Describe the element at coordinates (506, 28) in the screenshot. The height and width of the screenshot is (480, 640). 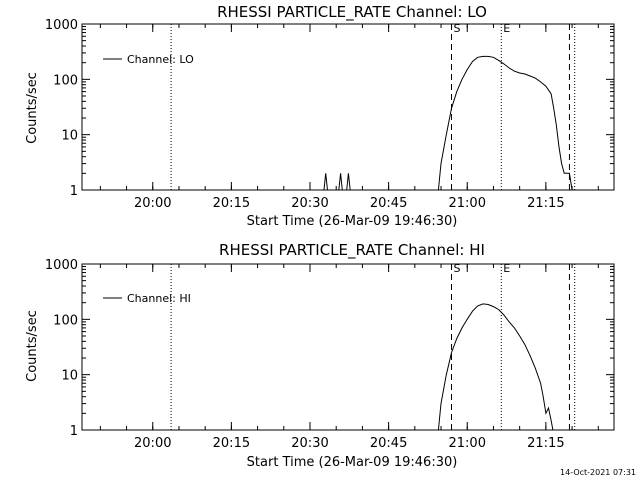
I see `panel-lo-marker-label: E` at that location.